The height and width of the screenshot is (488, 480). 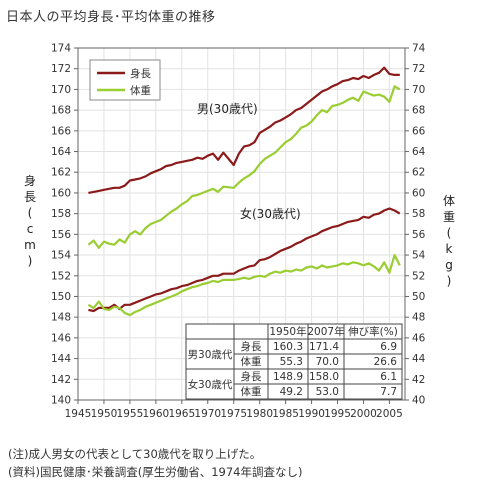 I want to click on y-tick-label: 170, so click(x=61, y=90).